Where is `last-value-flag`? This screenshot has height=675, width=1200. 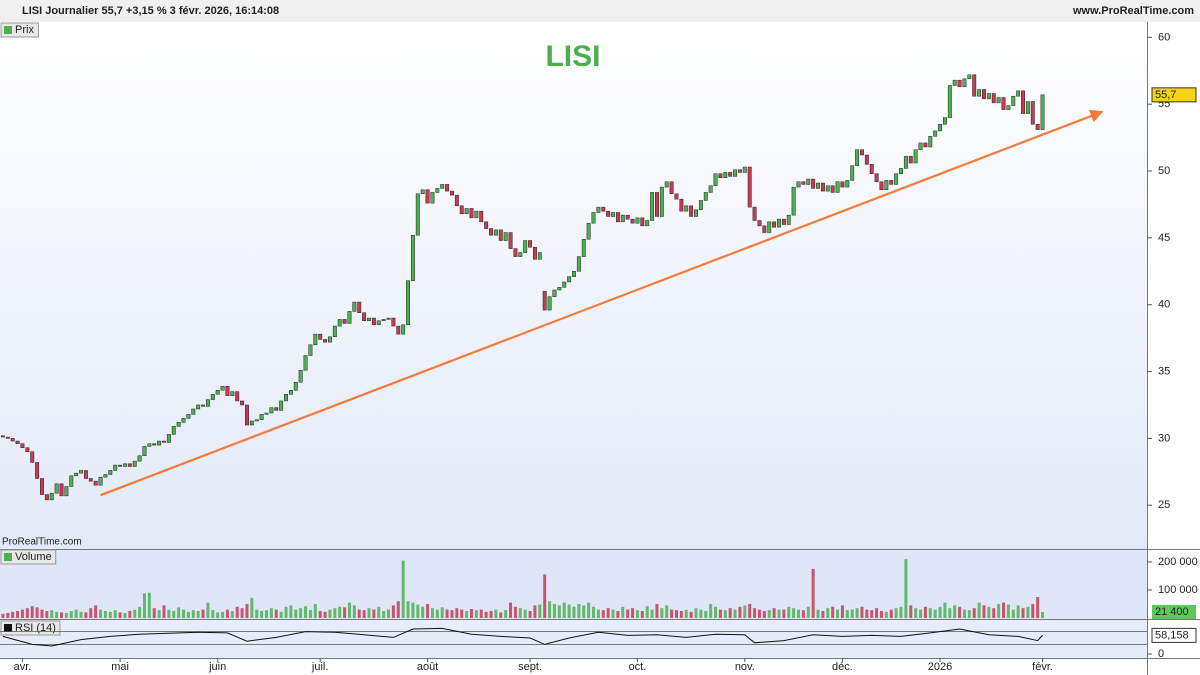 last-value-flag is located at coordinates (1174, 612).